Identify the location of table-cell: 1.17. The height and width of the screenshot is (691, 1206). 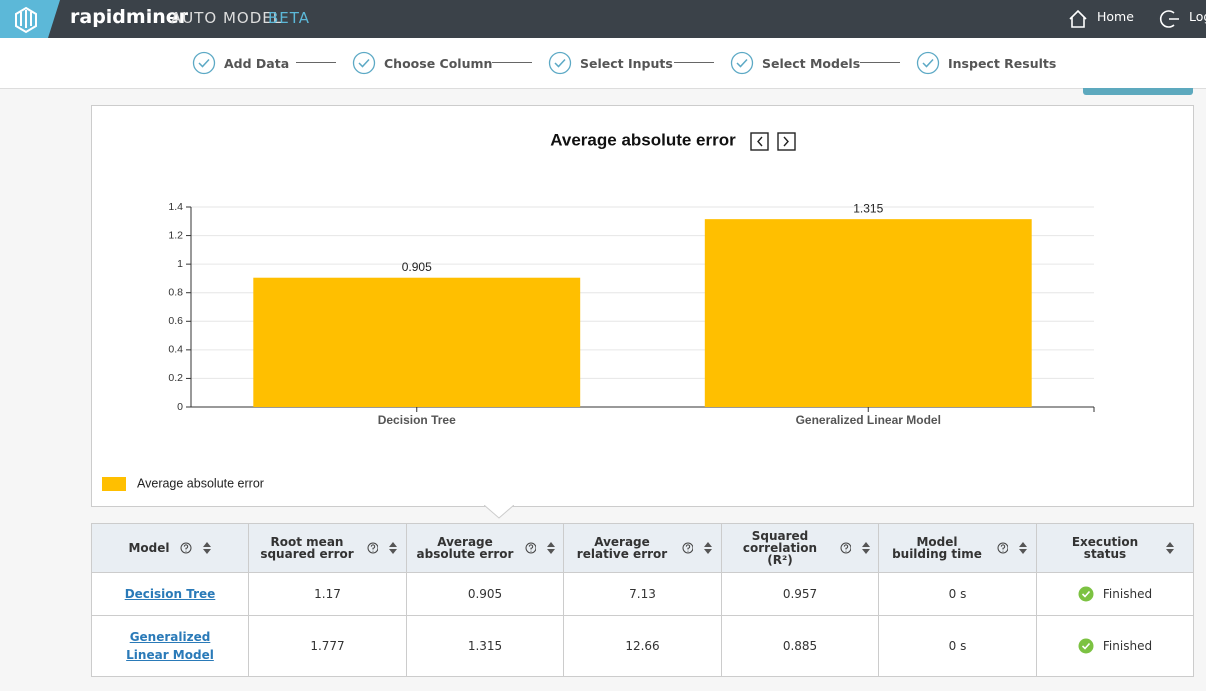
(328, 594).